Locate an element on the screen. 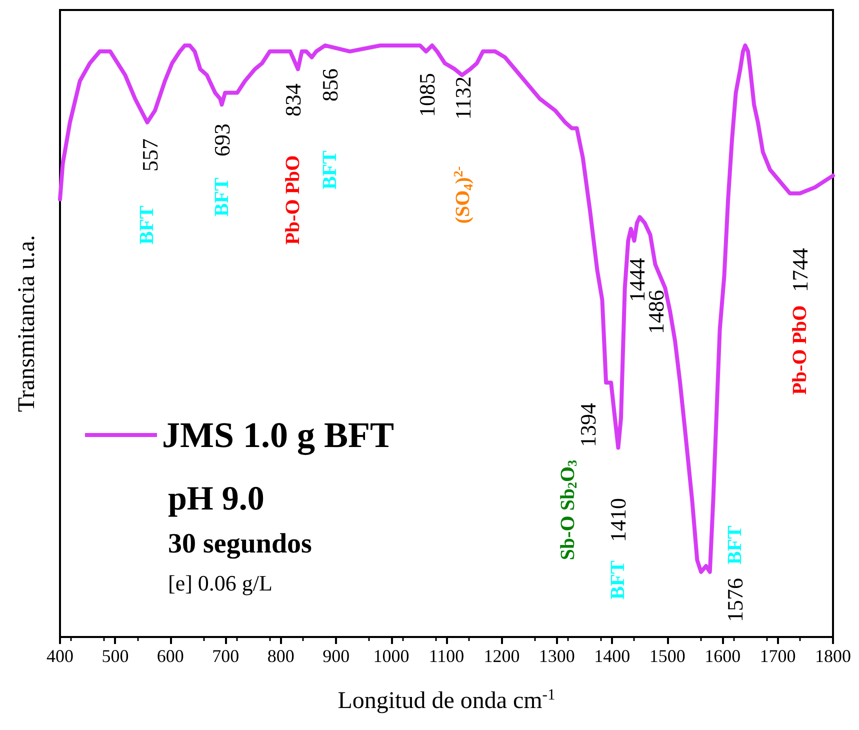  x-tick-label: 400 is located at coordinates (60, 656).